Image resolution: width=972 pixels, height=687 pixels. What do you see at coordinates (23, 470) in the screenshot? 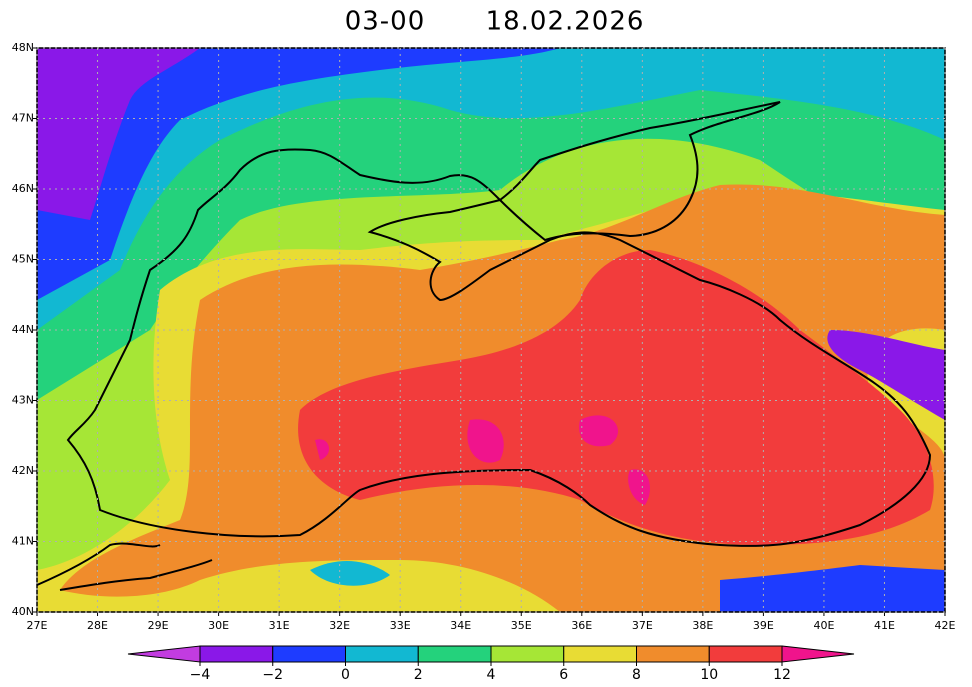
I see `lat-tick-label: 42N` at bounding box center [23, 470].